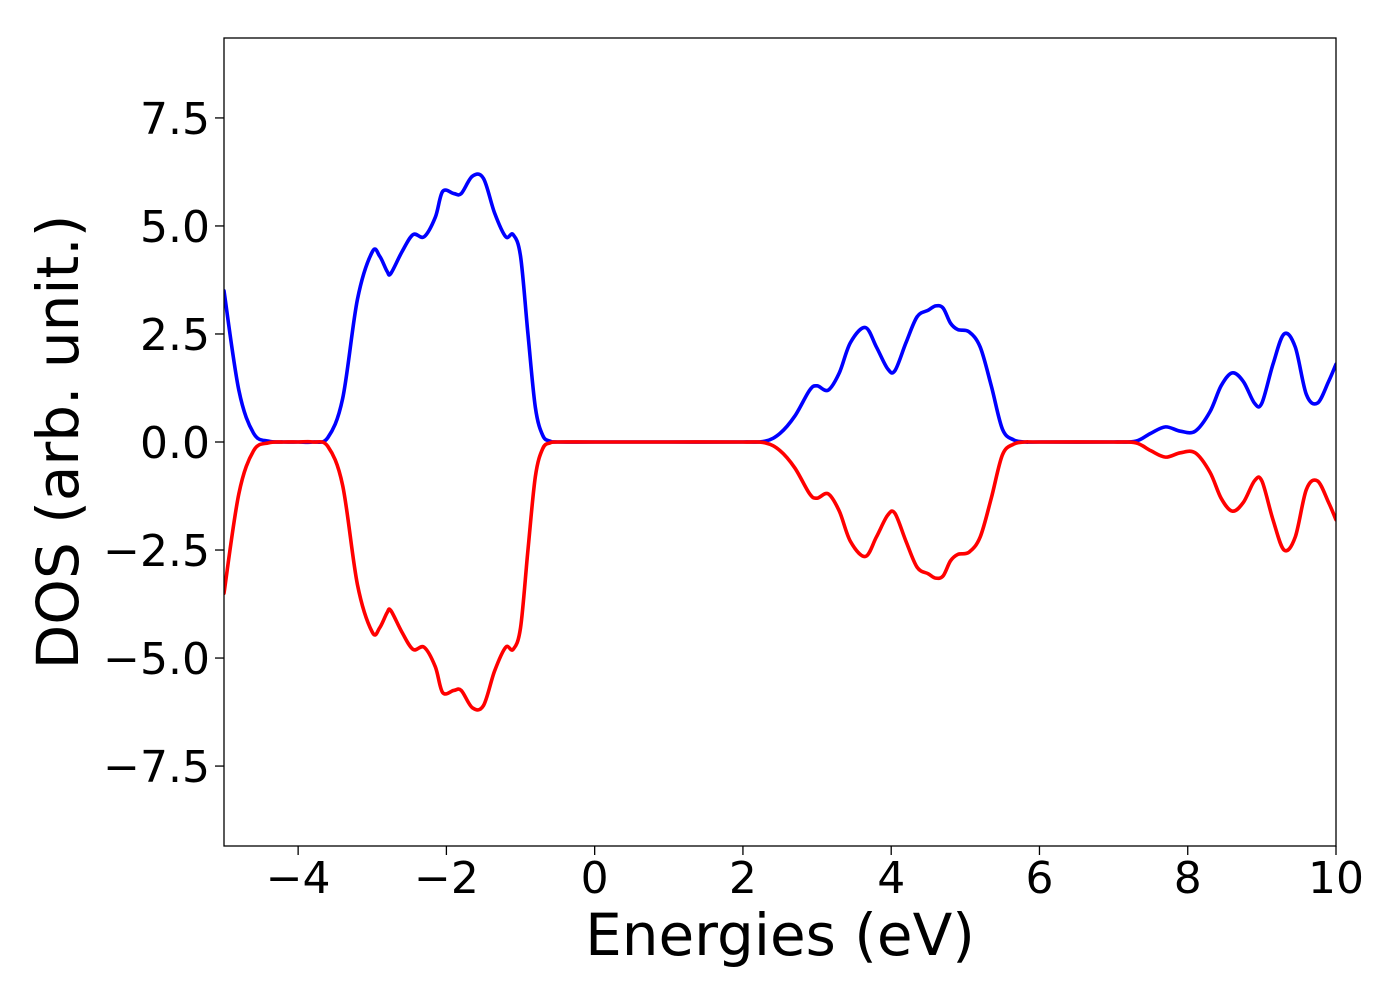  I want to click on x-tick-label: −4, so click(298, 878).